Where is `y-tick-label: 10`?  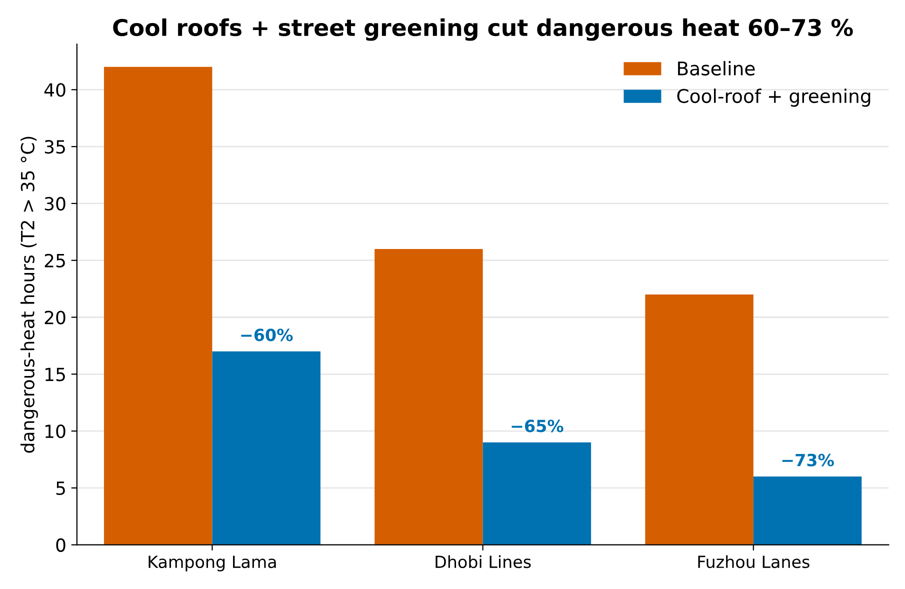 y-tick-label: 10 is located at coordinates (56, 431).